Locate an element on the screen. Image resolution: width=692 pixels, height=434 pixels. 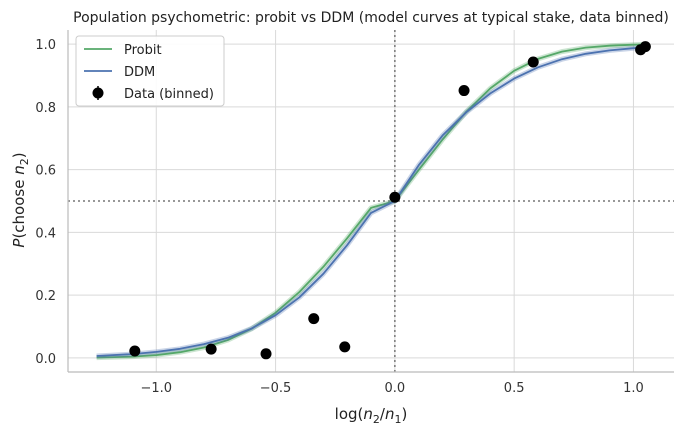
legend-data-label: Data (binned) is located at coordinates (169, 94).